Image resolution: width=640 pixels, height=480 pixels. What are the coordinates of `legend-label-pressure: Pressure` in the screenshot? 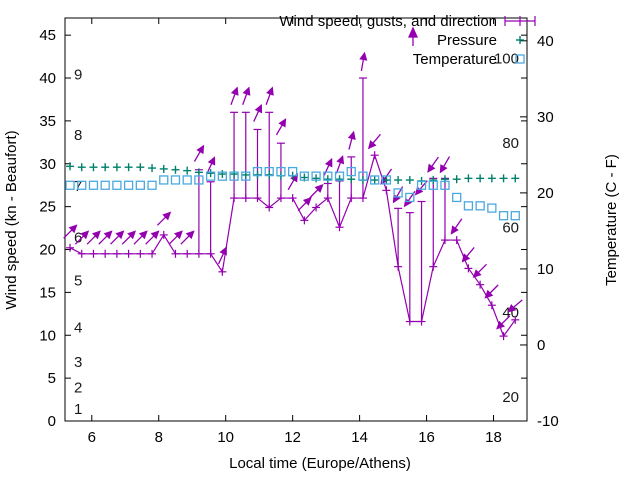 It's located at (467, 40).